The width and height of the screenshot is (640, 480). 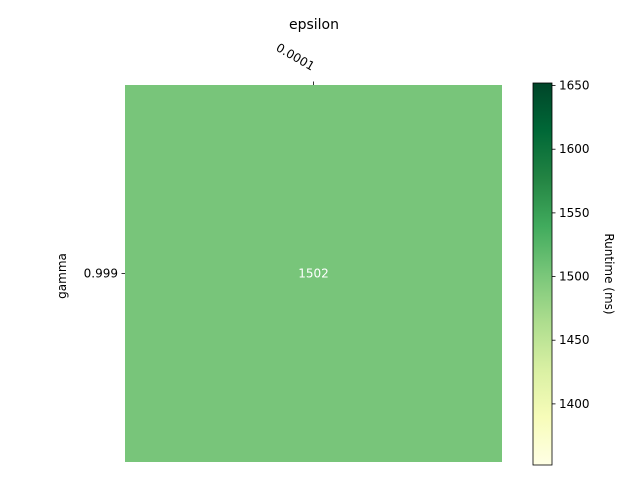 I want to click on cell-value-label: 1502, so click(x=313, y=274).